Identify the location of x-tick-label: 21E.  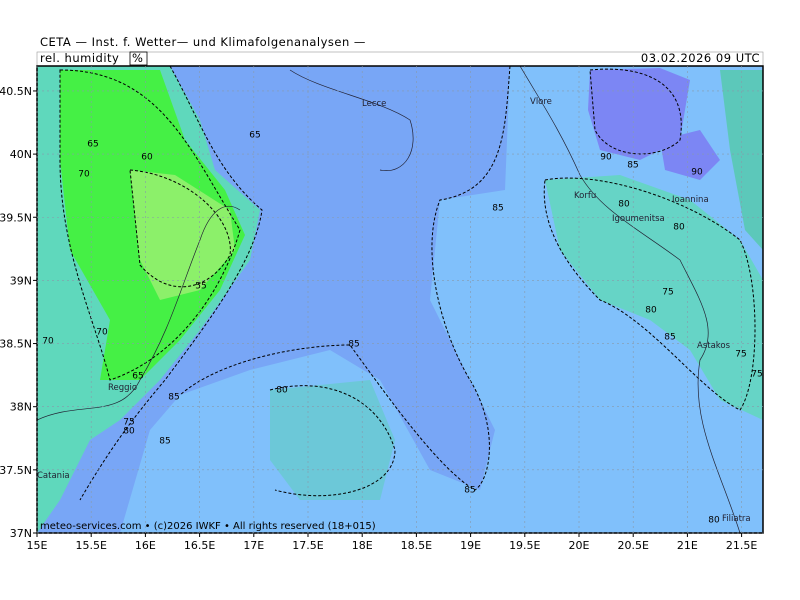
(687, 545).